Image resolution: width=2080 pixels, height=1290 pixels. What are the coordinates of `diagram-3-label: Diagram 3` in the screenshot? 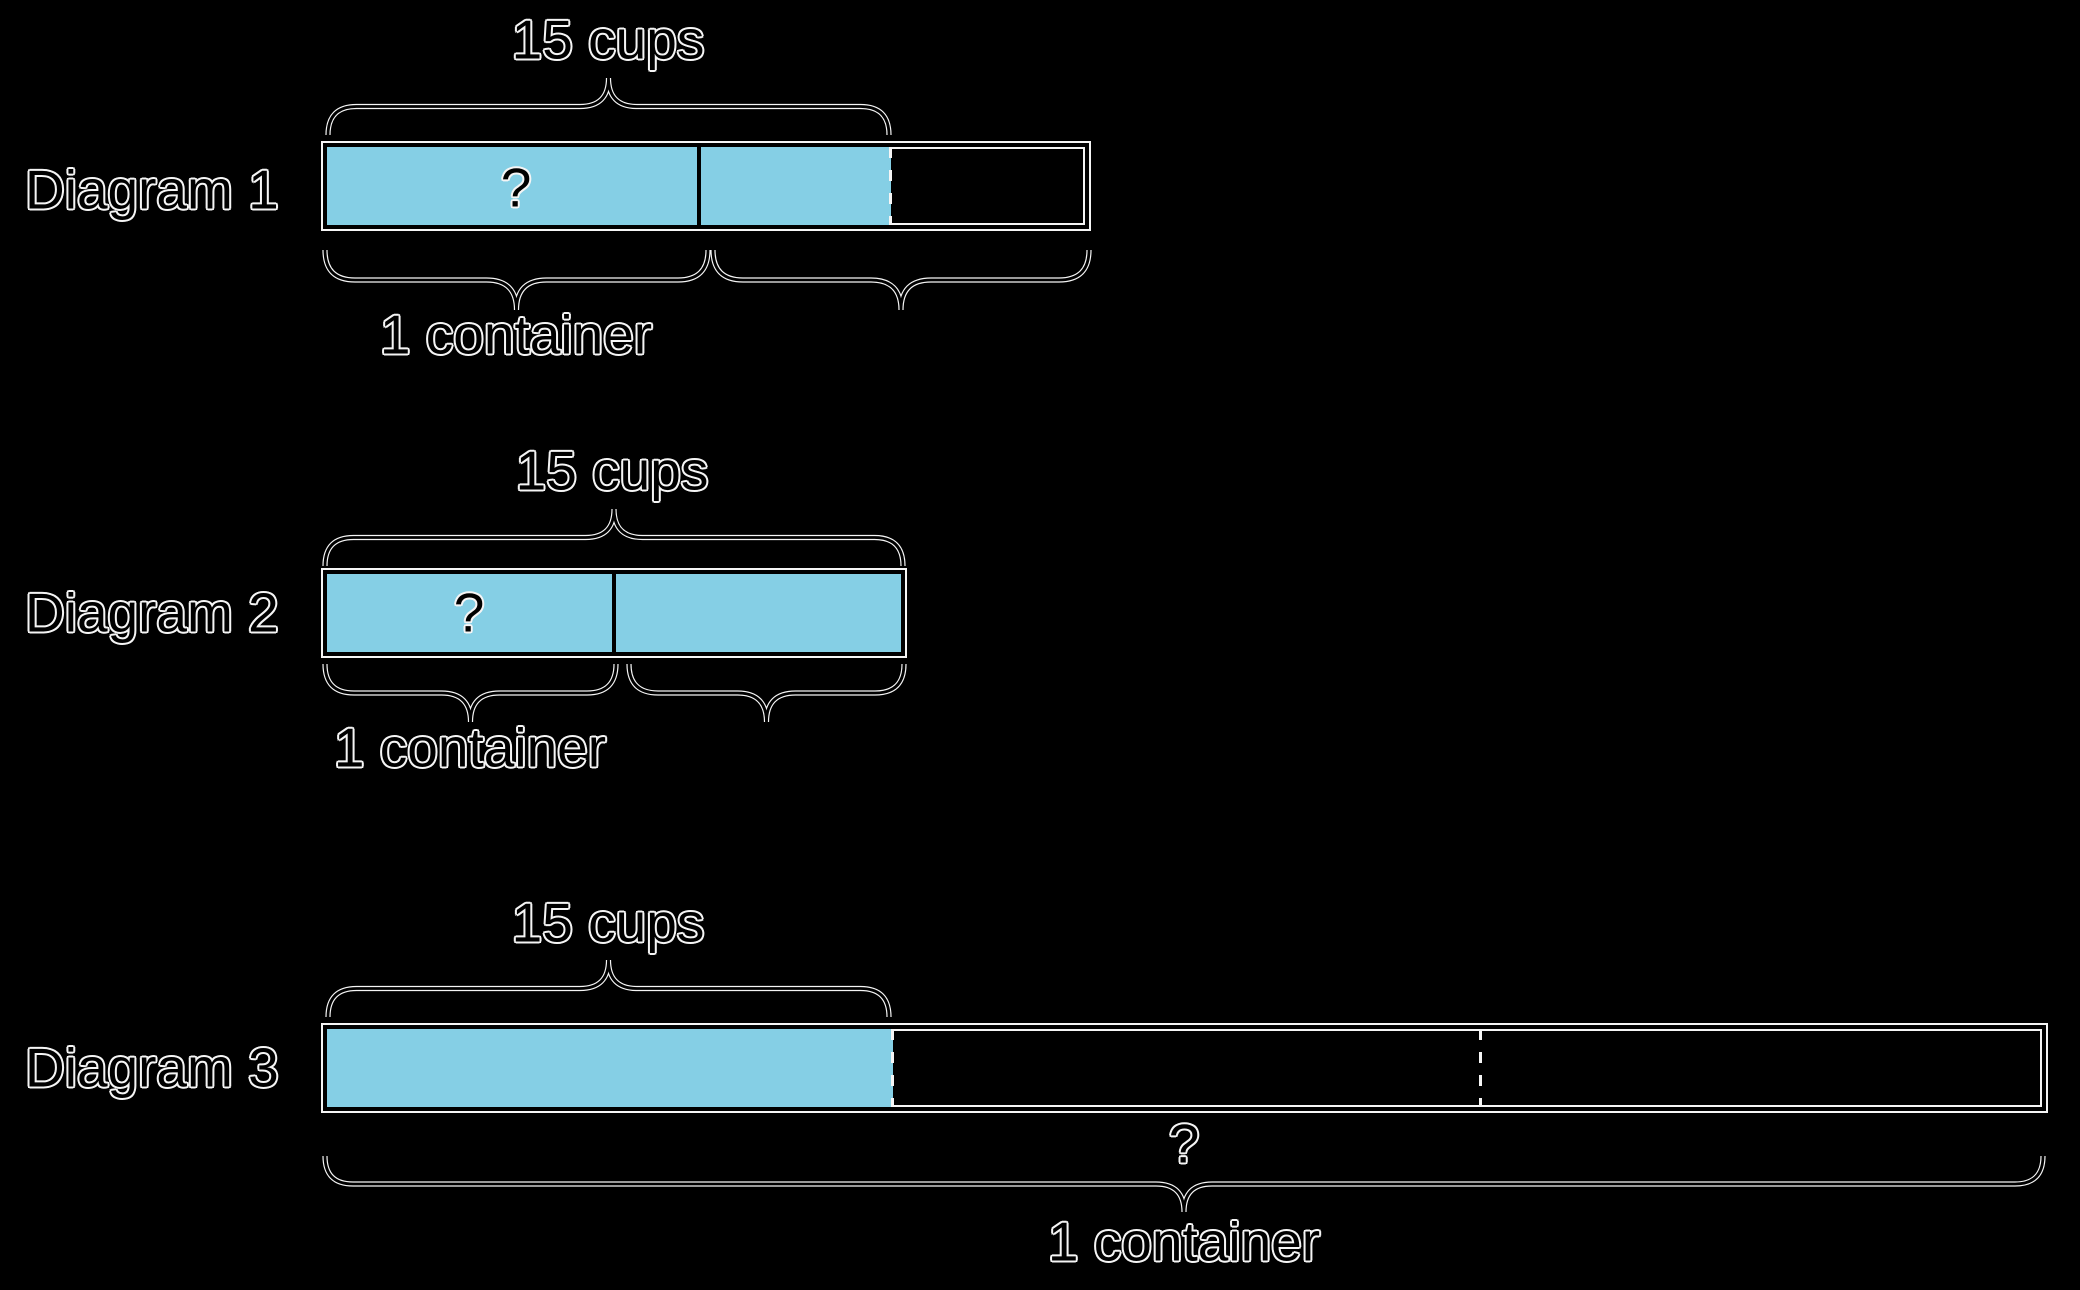 It's located at (152, 1067).